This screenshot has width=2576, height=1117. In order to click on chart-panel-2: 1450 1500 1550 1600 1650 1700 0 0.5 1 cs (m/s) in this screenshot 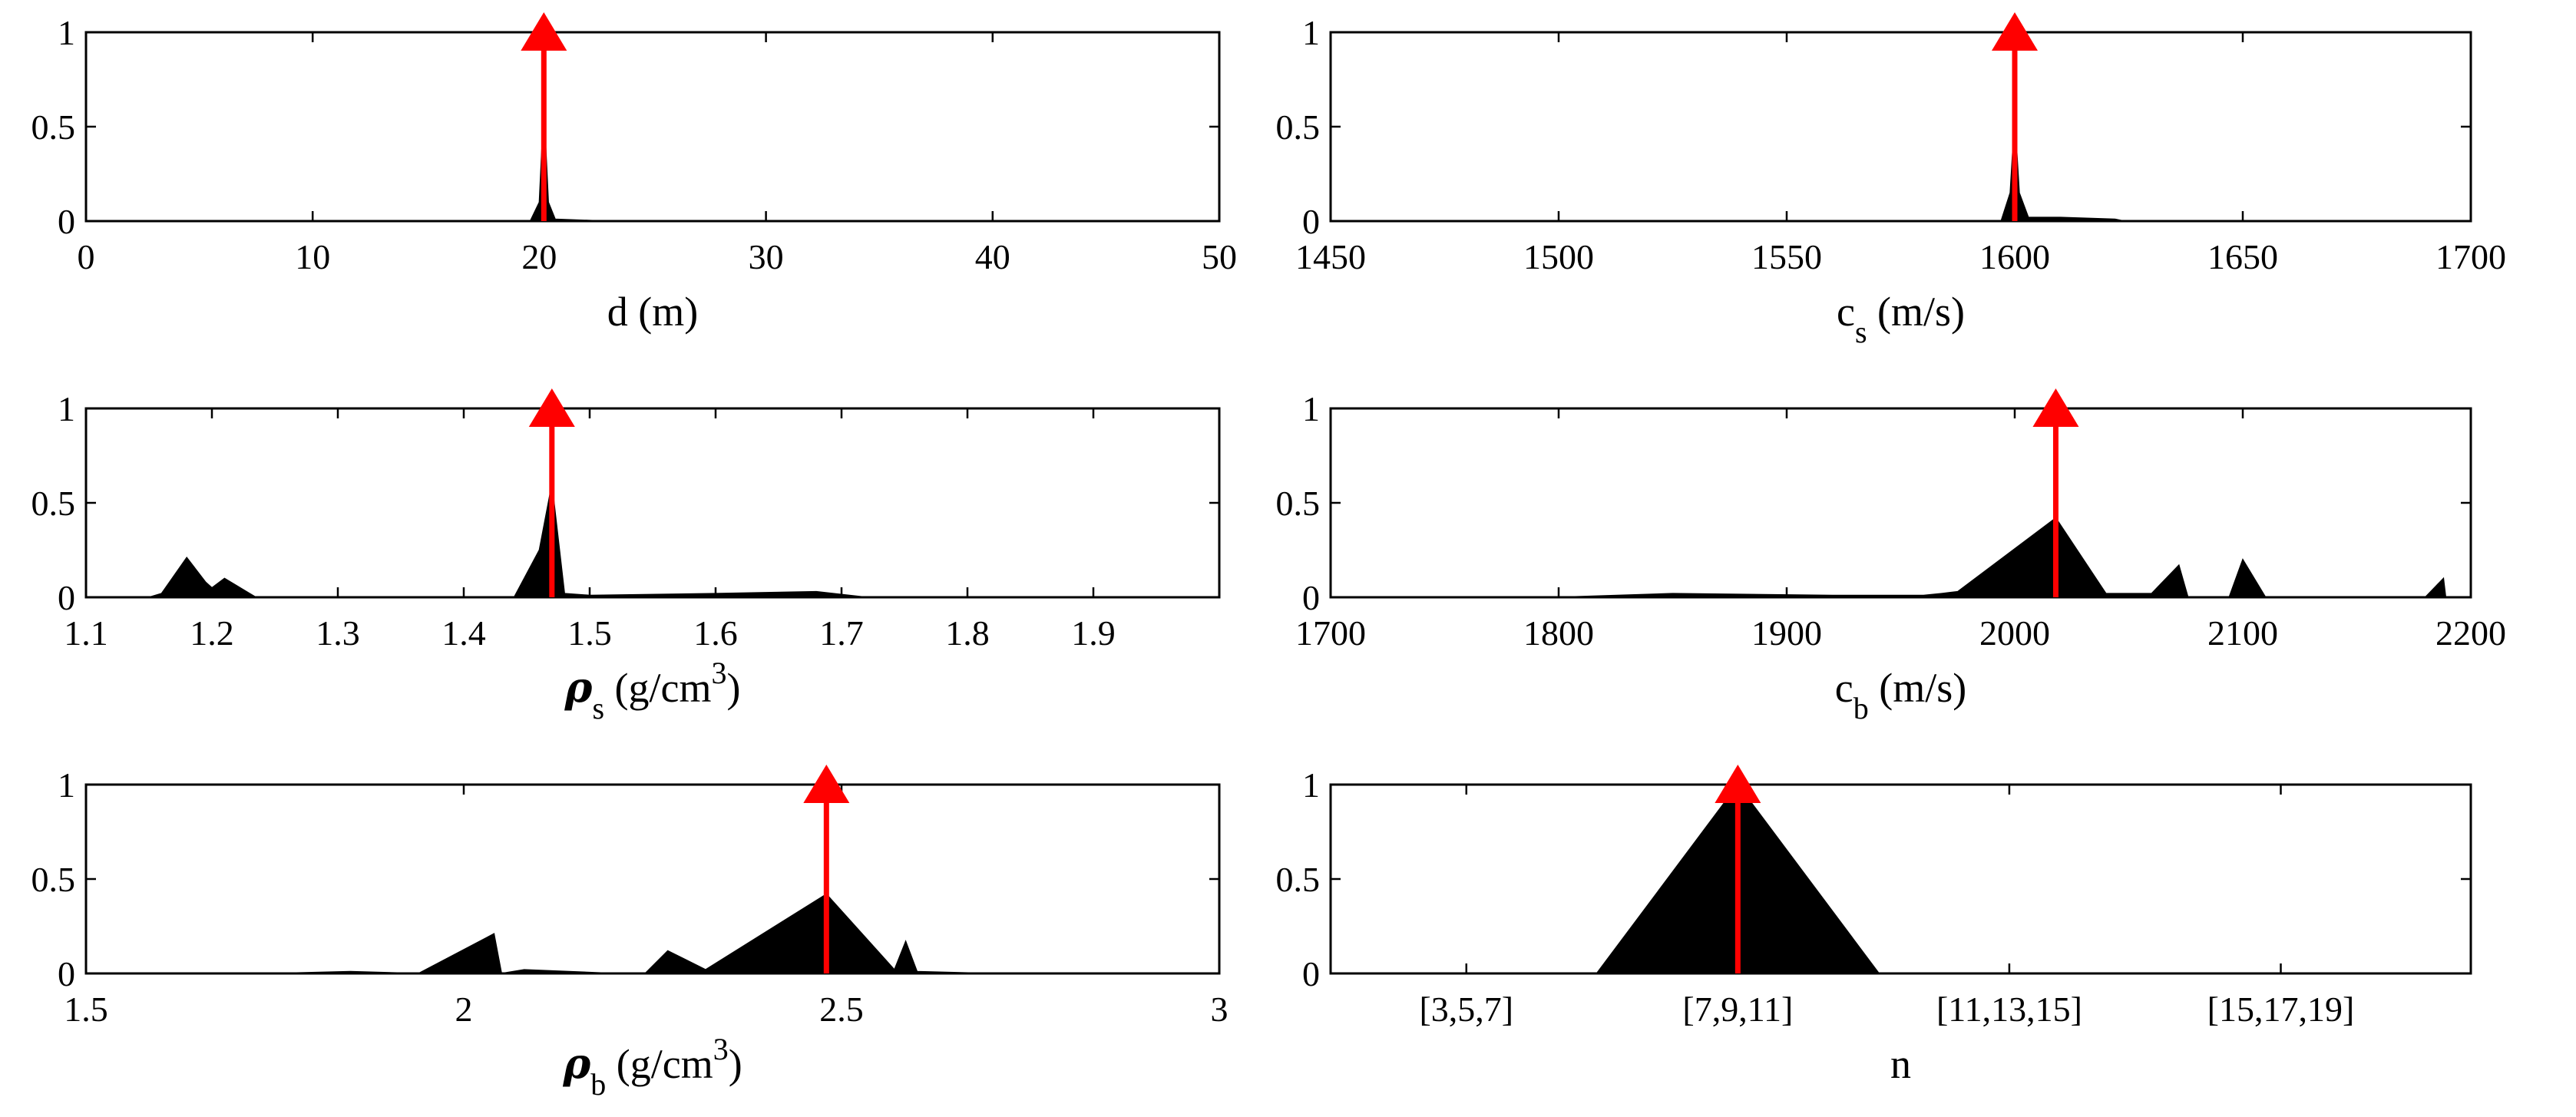, I will do `click(1891, 181)`.